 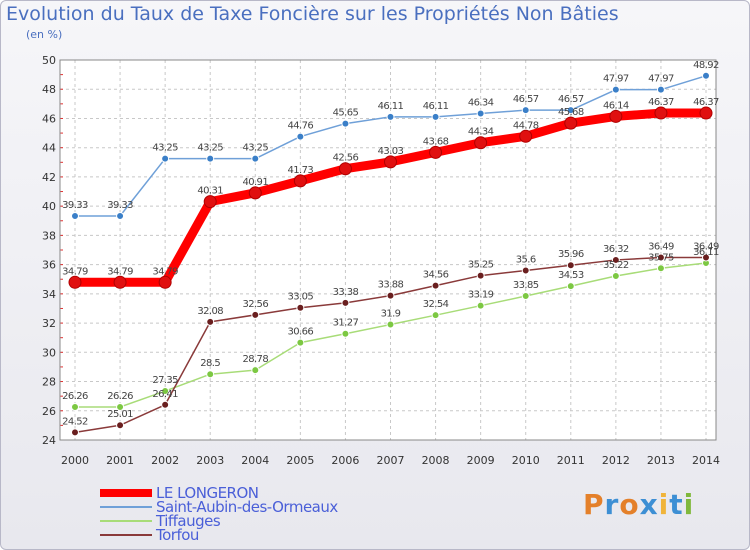 I want to click on proxiti-logo: Proxiti, so click(x=638, y=504).